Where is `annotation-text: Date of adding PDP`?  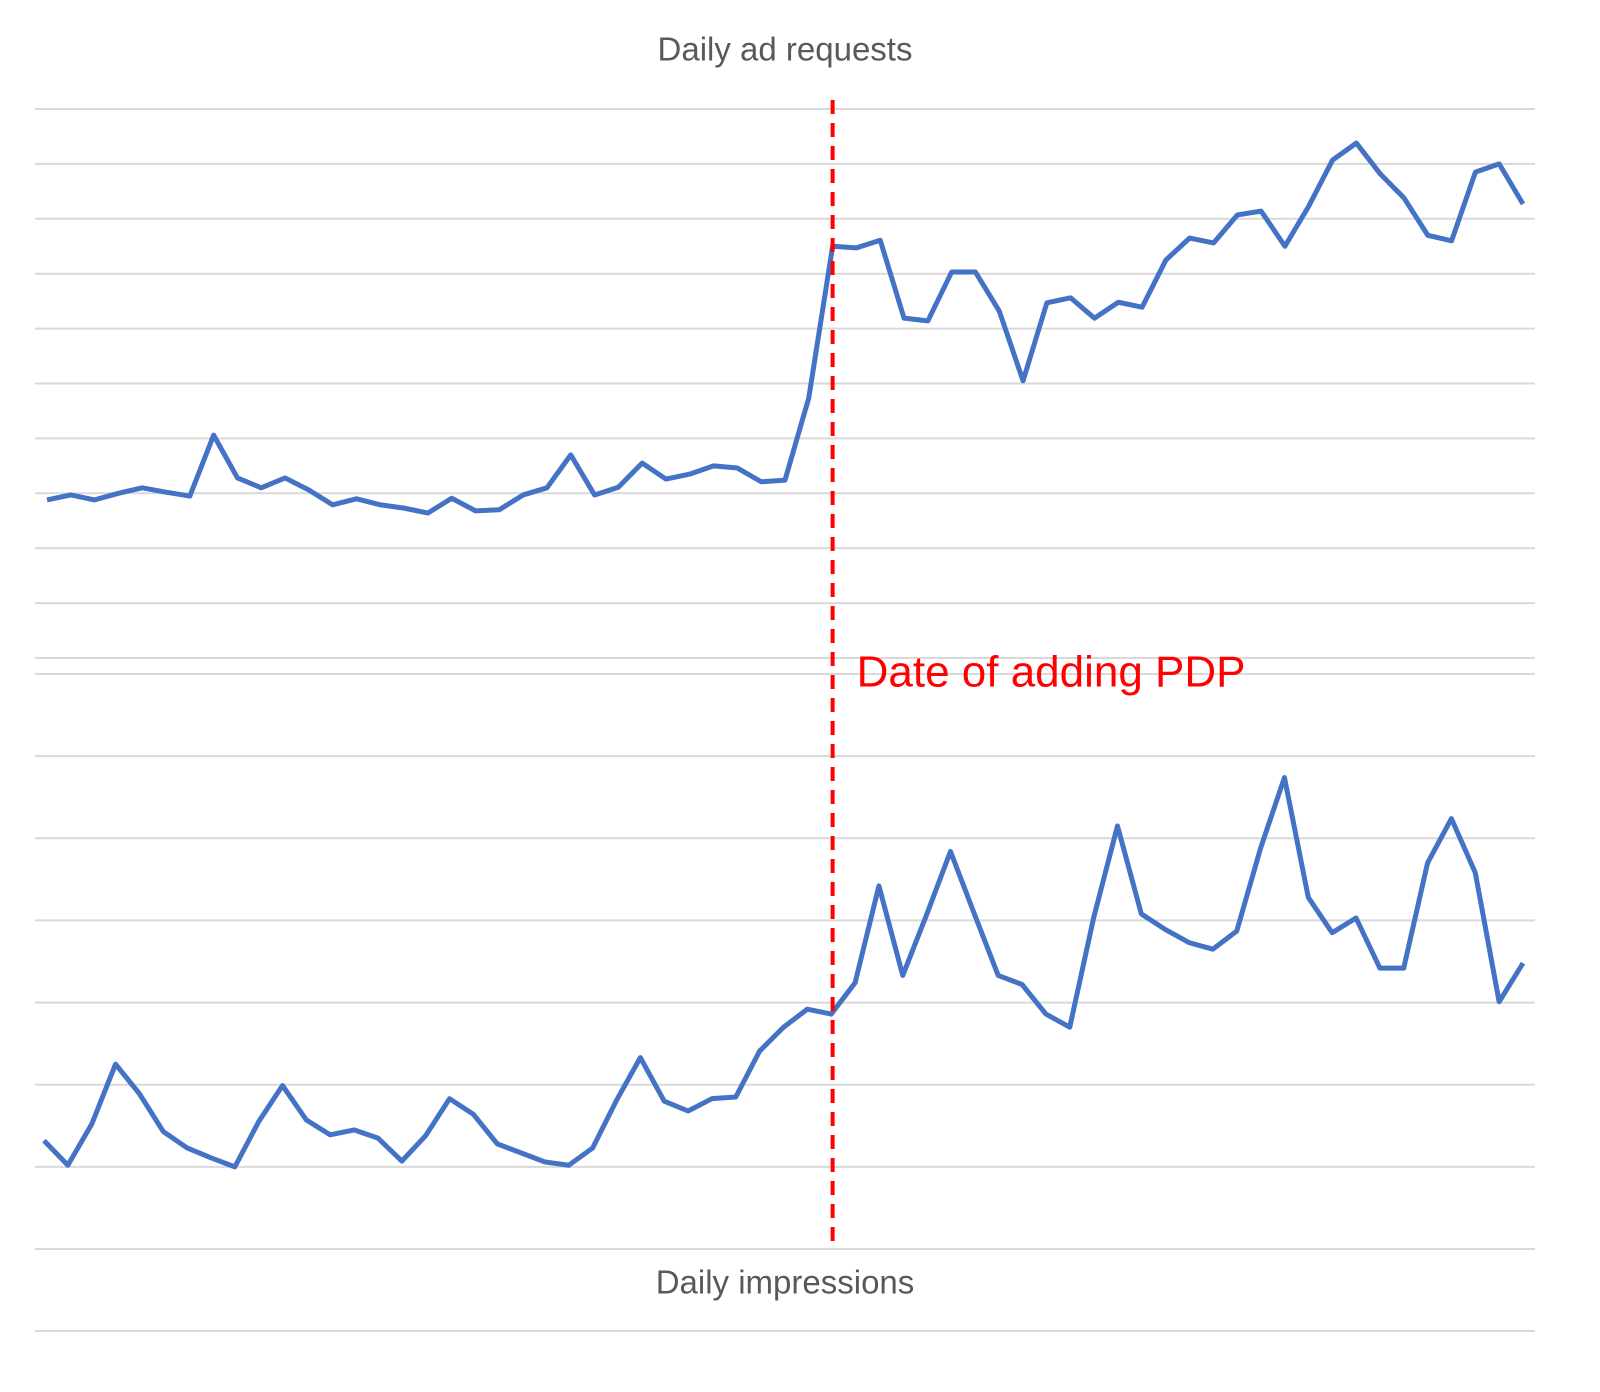 annotation-text: Date of adding PDP is located at coordinates (1051, 672).